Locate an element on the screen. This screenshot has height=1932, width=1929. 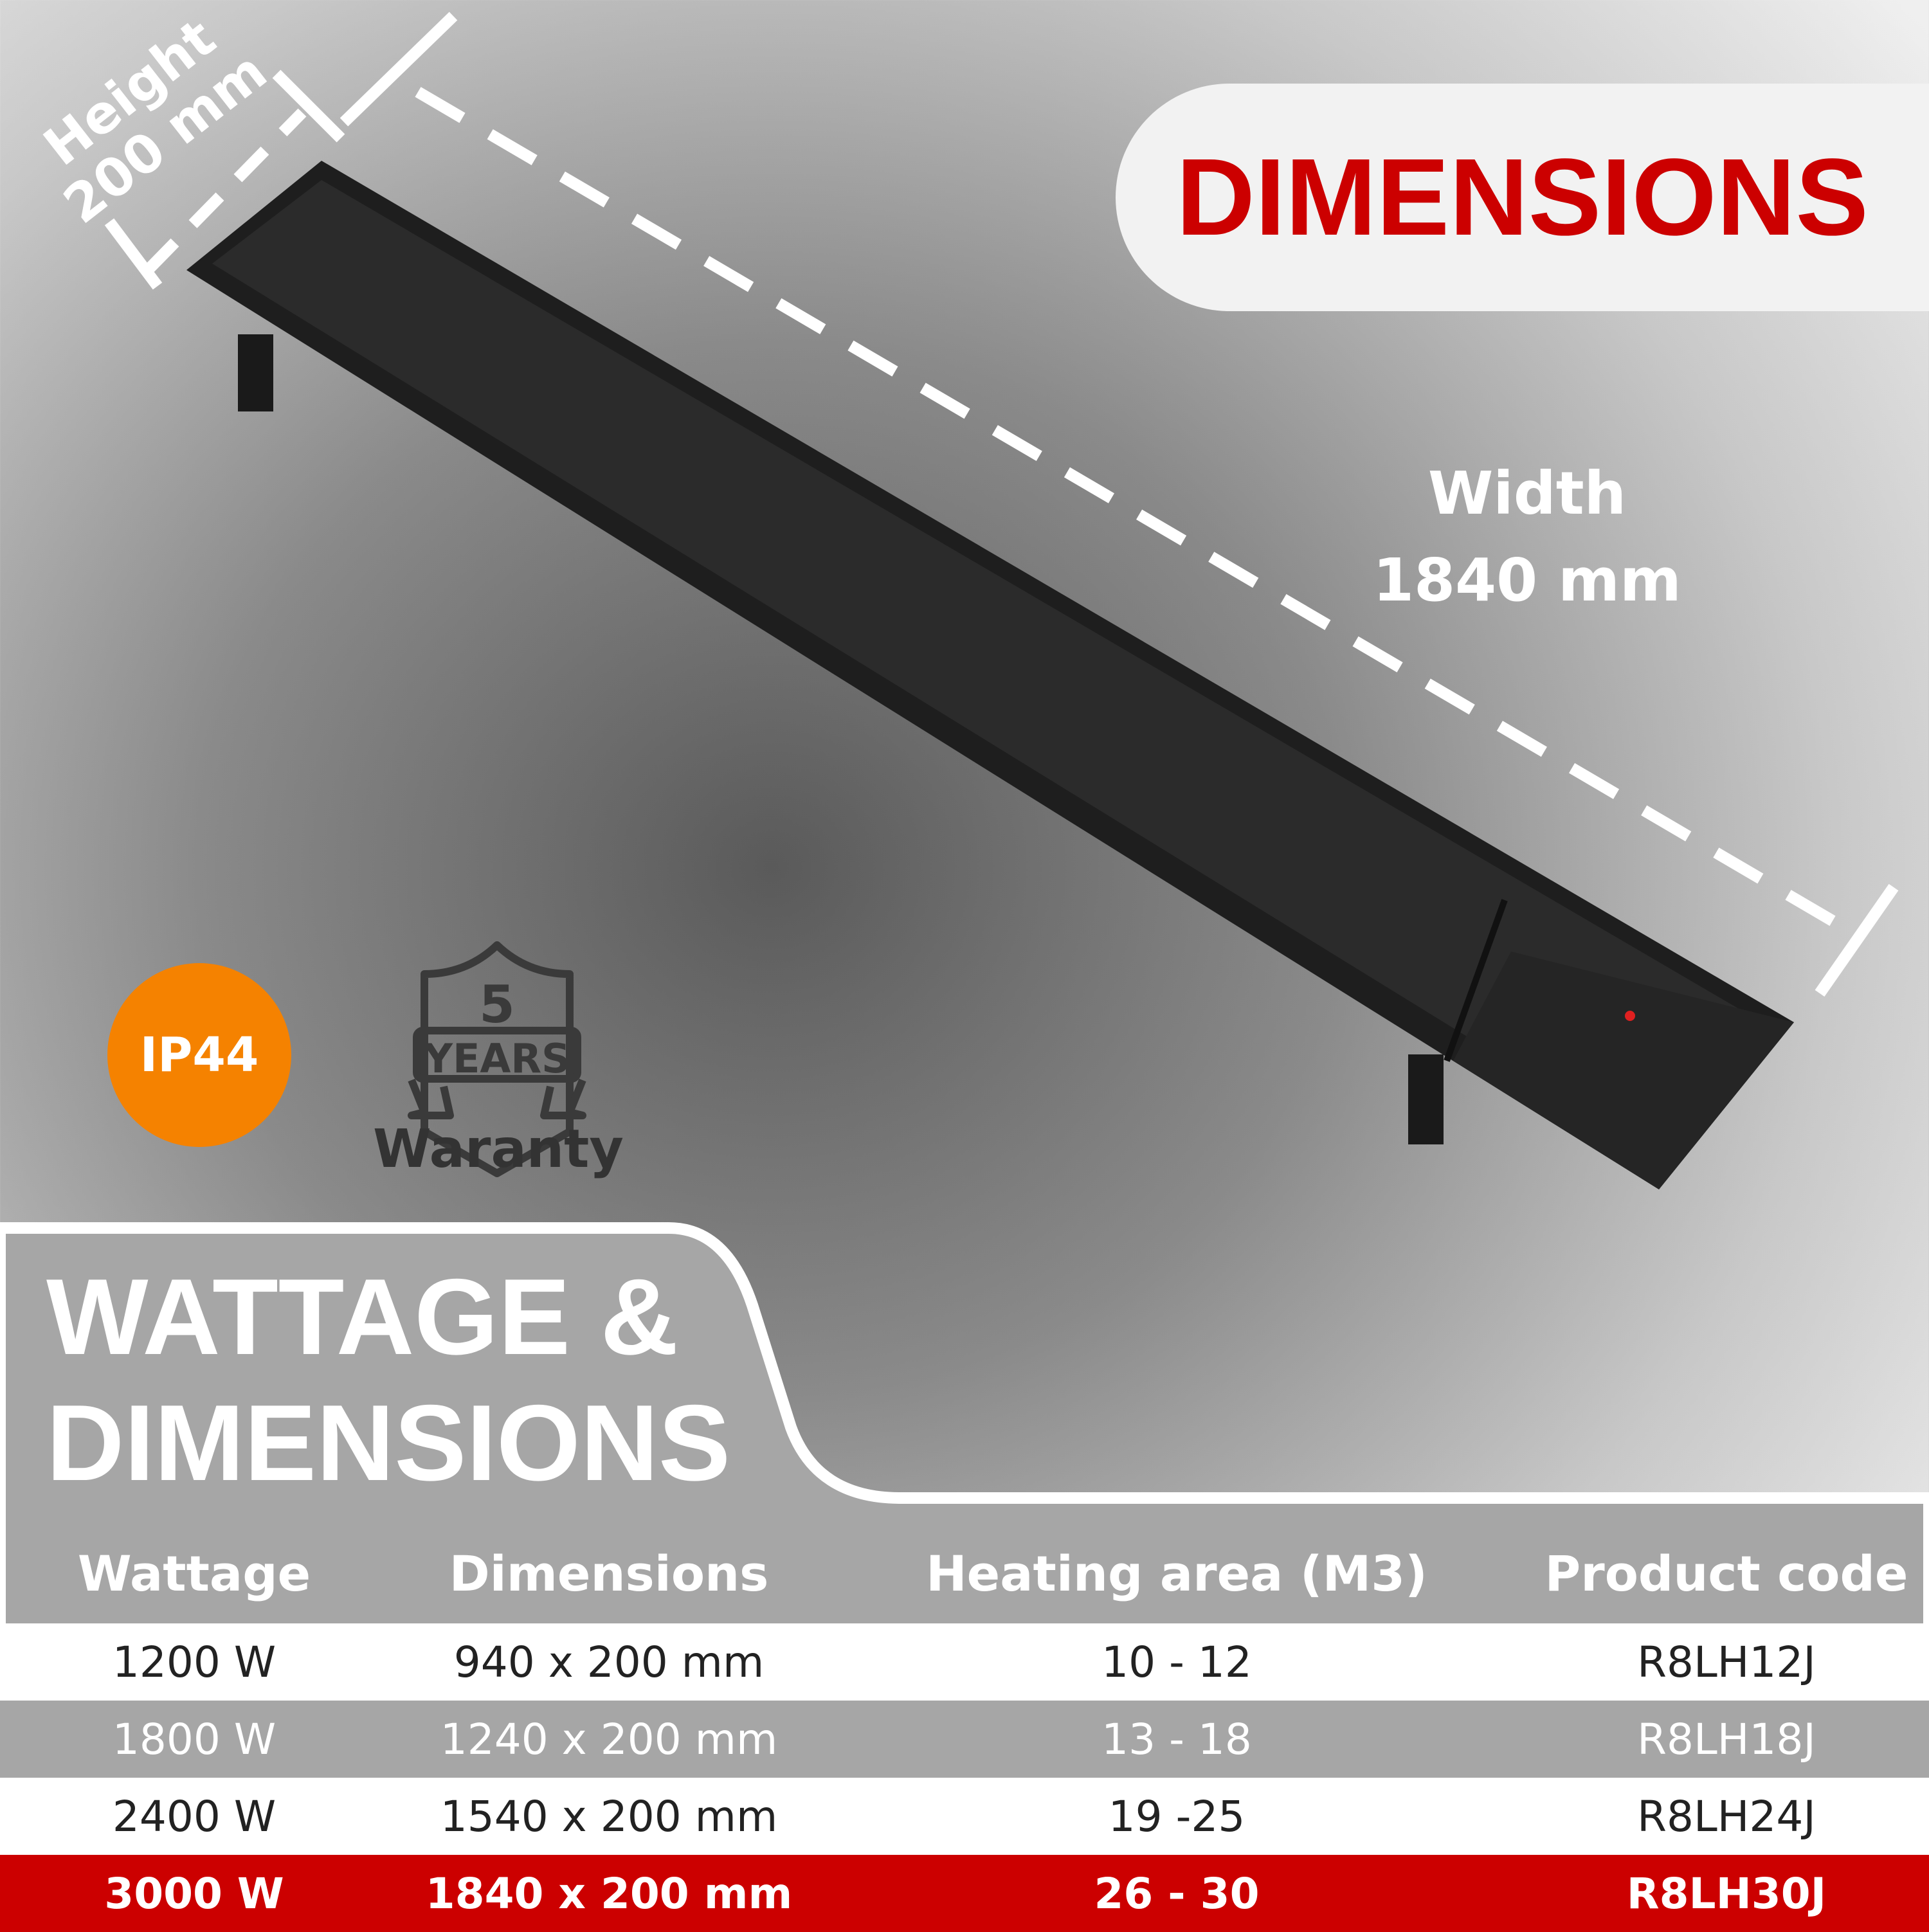
height-tick-b is located at coordinates (308, 106).